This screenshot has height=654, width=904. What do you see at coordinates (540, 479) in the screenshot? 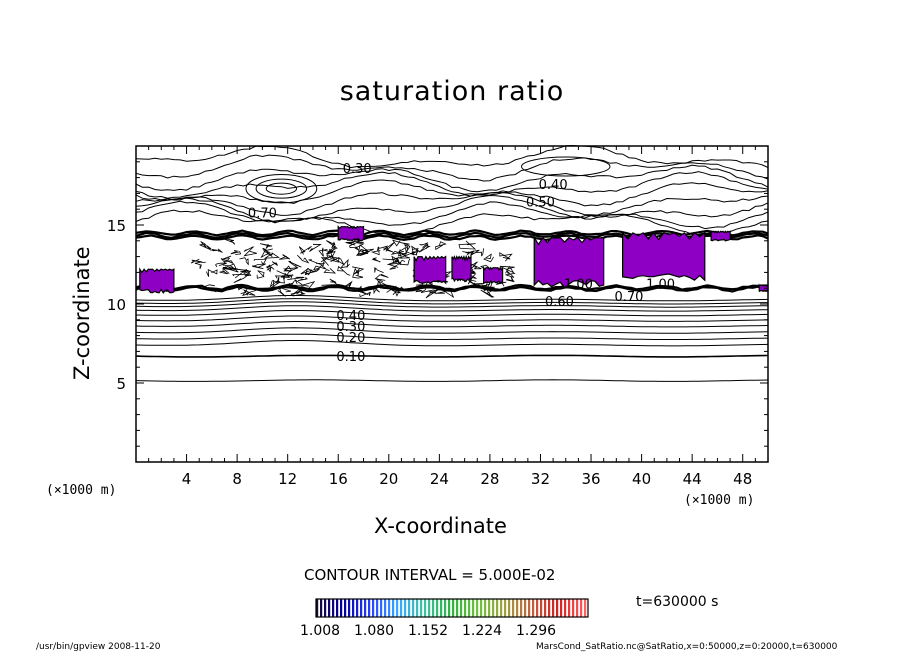
I see `x-tick-label: 32` at bounding box center [540, 479].